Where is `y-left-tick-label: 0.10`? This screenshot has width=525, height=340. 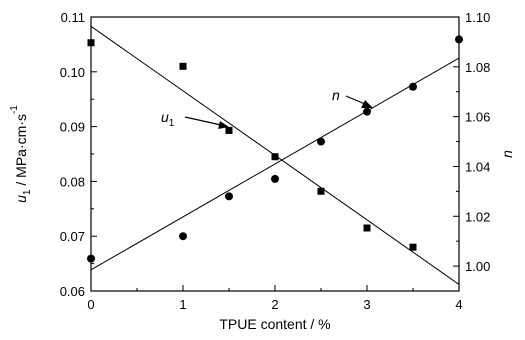 y-left-tick-label: 0.10 is located at coordinates (72, 72).